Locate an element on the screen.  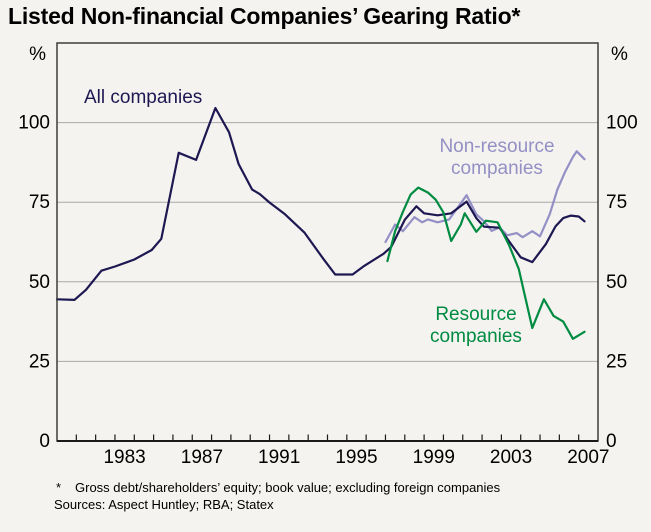
y-label-left-100: 100 is located at coordinates (34, 123).